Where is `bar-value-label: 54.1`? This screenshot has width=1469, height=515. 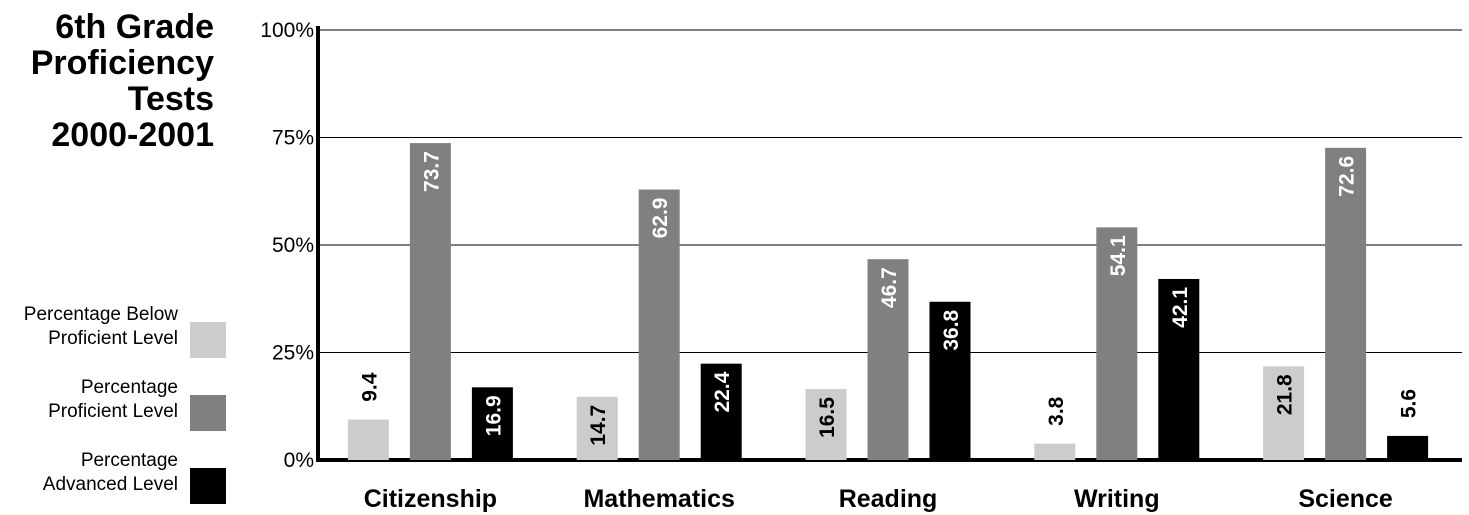 bar-value-label: 54.1 is located at coordinates (1118, 255).